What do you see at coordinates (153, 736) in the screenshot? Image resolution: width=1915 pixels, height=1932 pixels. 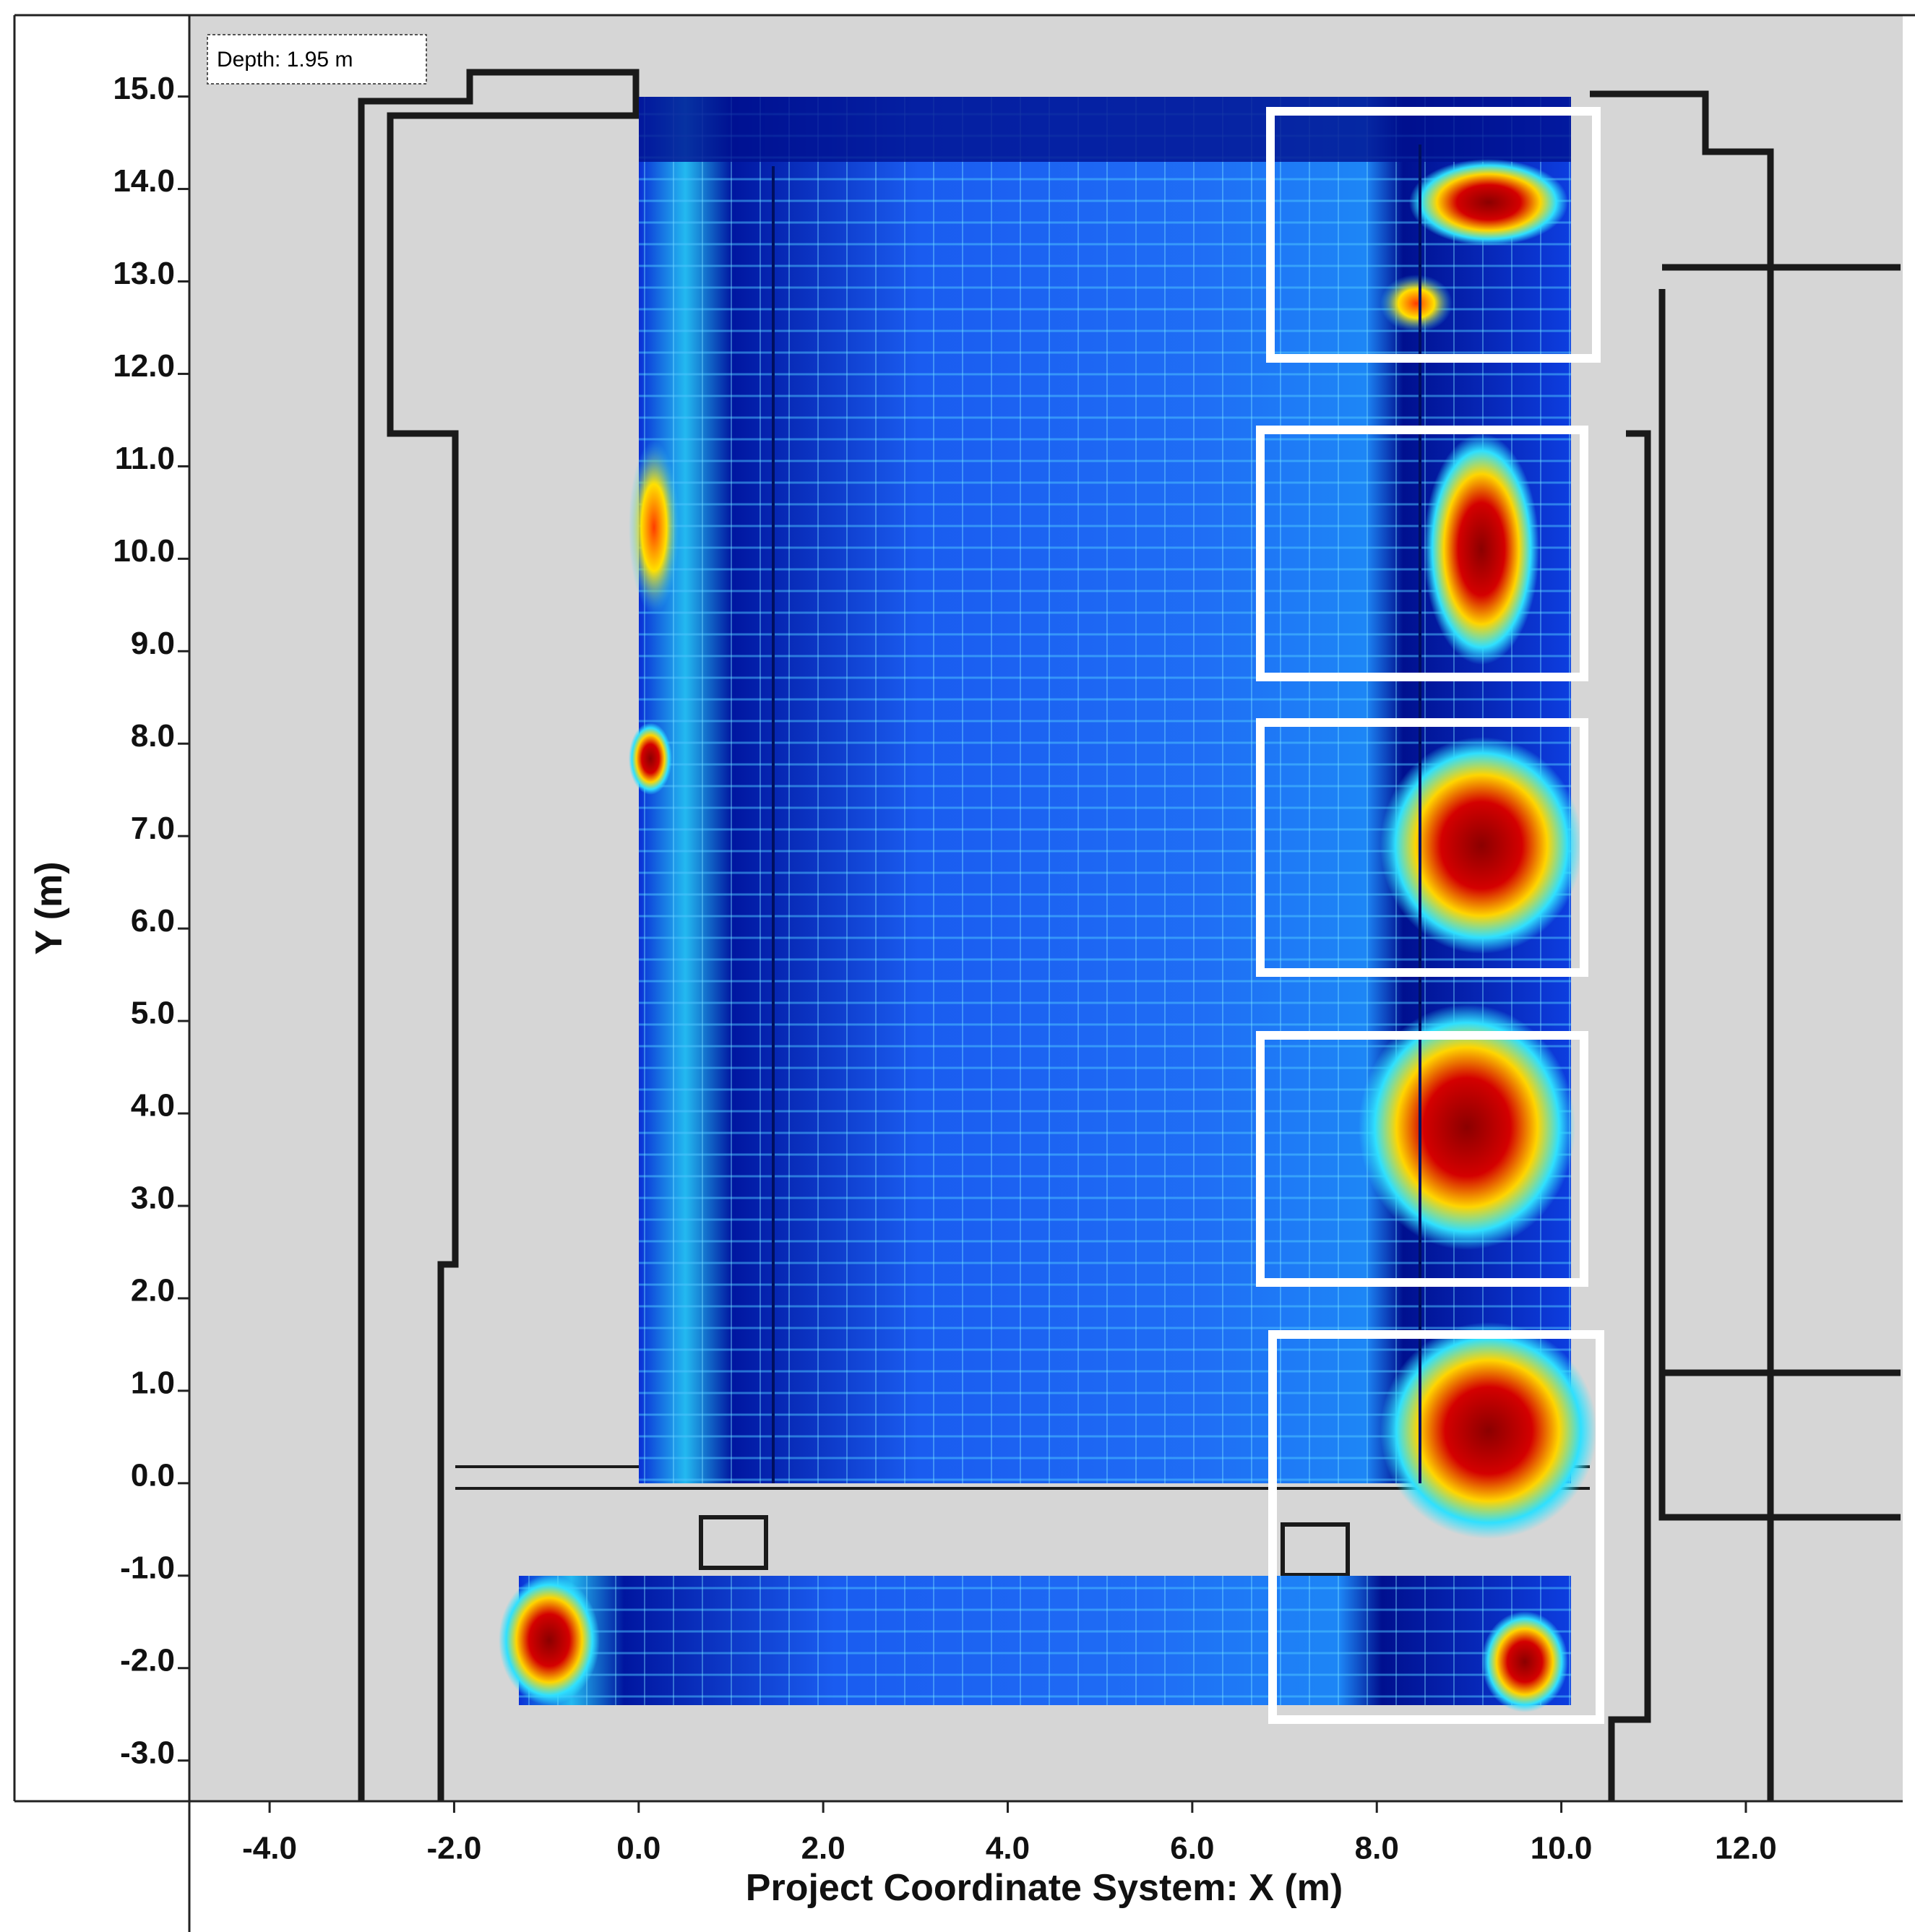 I see `y-tick-label: 8.0` at bounding box center [153, 736].